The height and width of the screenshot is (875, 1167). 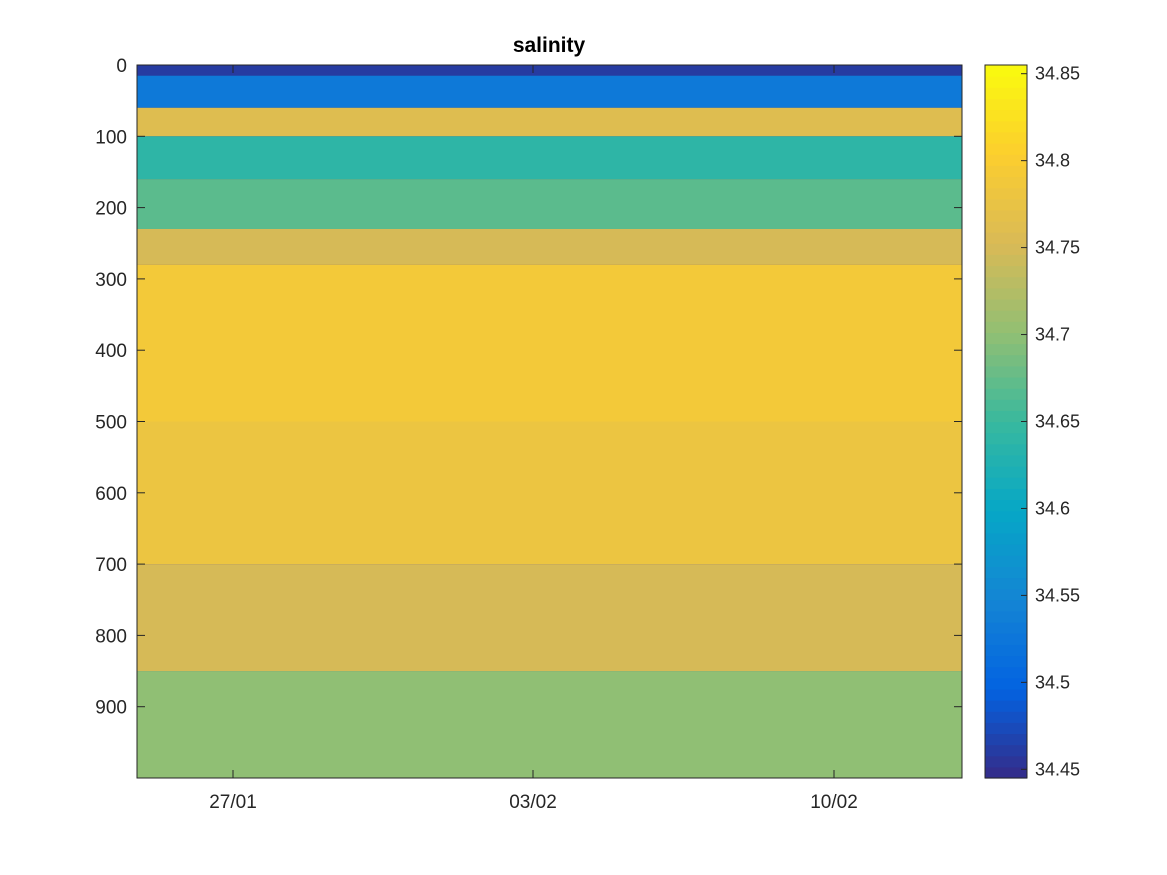 What do you see at coordinates (1052, 161) in the screenshot?
I see `colorbar-tick-label: 34.8` at bounding box center [1052, 161].